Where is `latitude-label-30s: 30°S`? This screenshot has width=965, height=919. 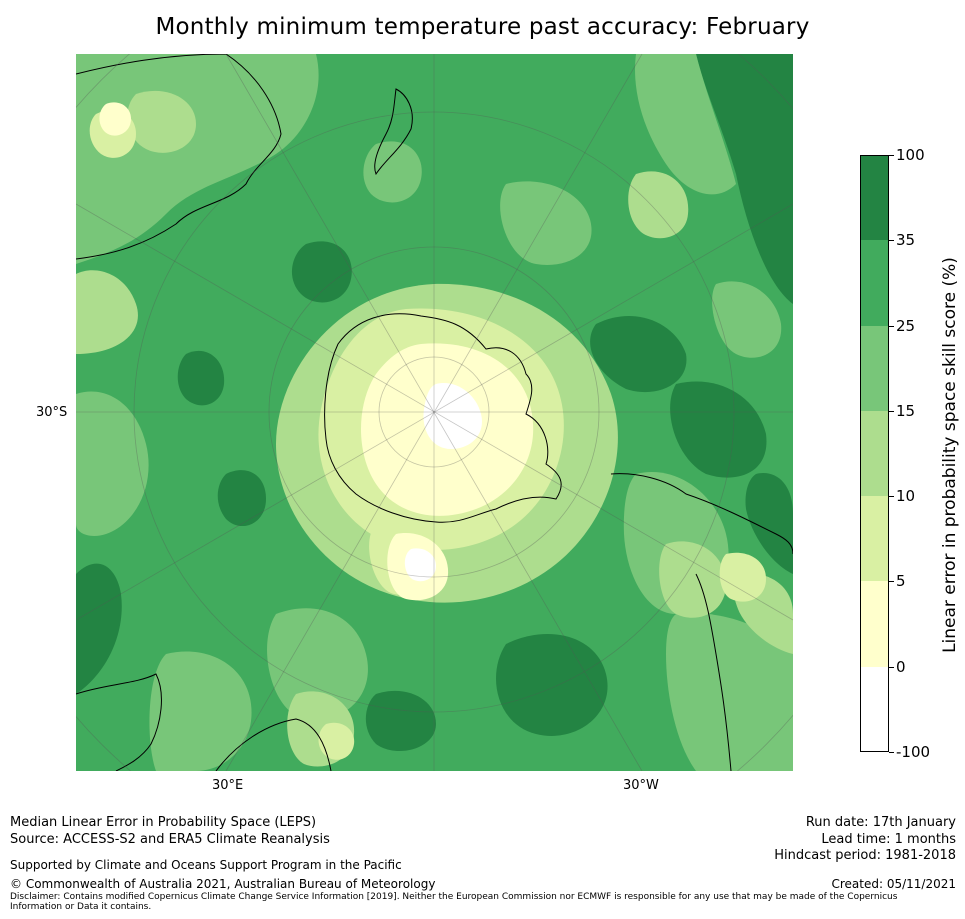 latitude-label-30s: 30°S is located at coordinates (52, 412).